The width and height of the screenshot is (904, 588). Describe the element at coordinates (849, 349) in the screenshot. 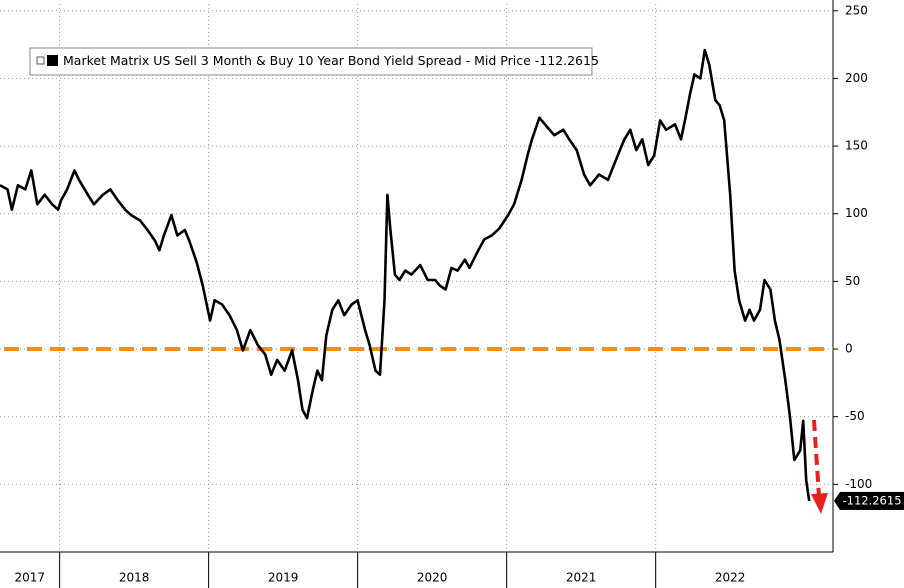

I see `y-tick-label: 0` at that location.